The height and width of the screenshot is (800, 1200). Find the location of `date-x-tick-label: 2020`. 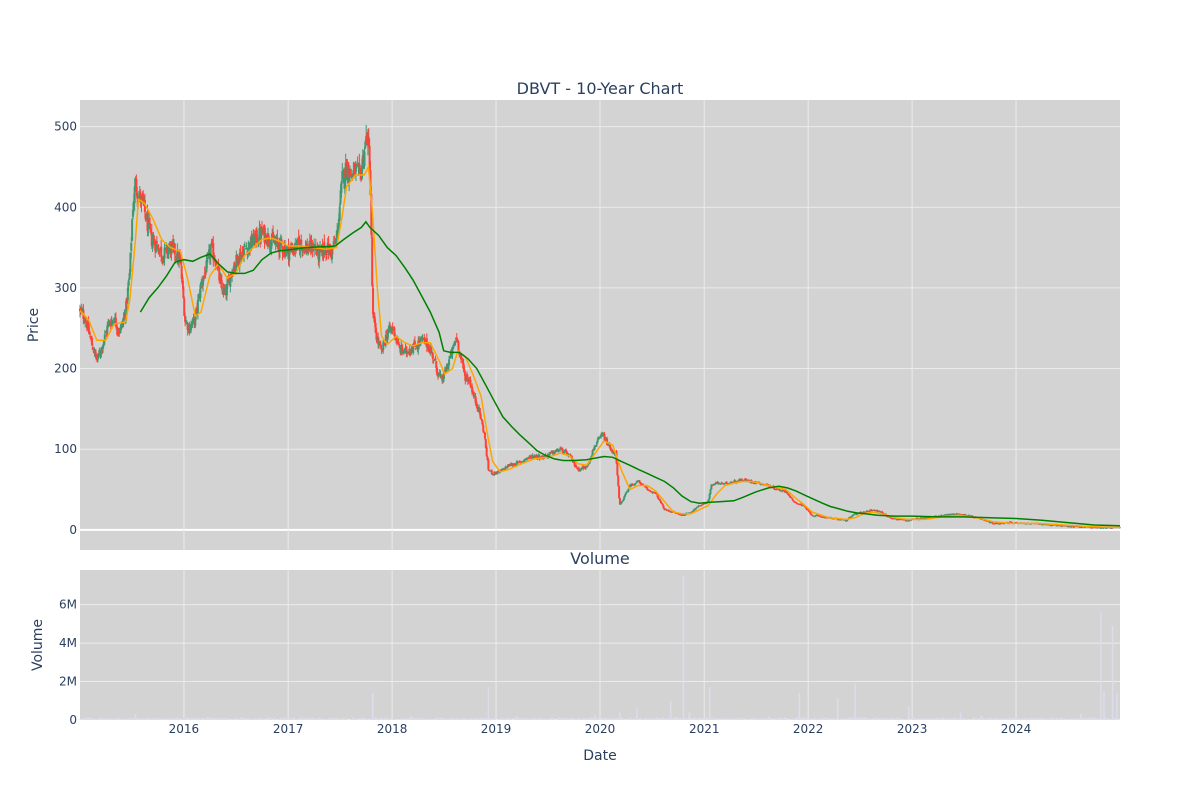

date-x-tick-label: 2020 is located at coordinates (600, 729).